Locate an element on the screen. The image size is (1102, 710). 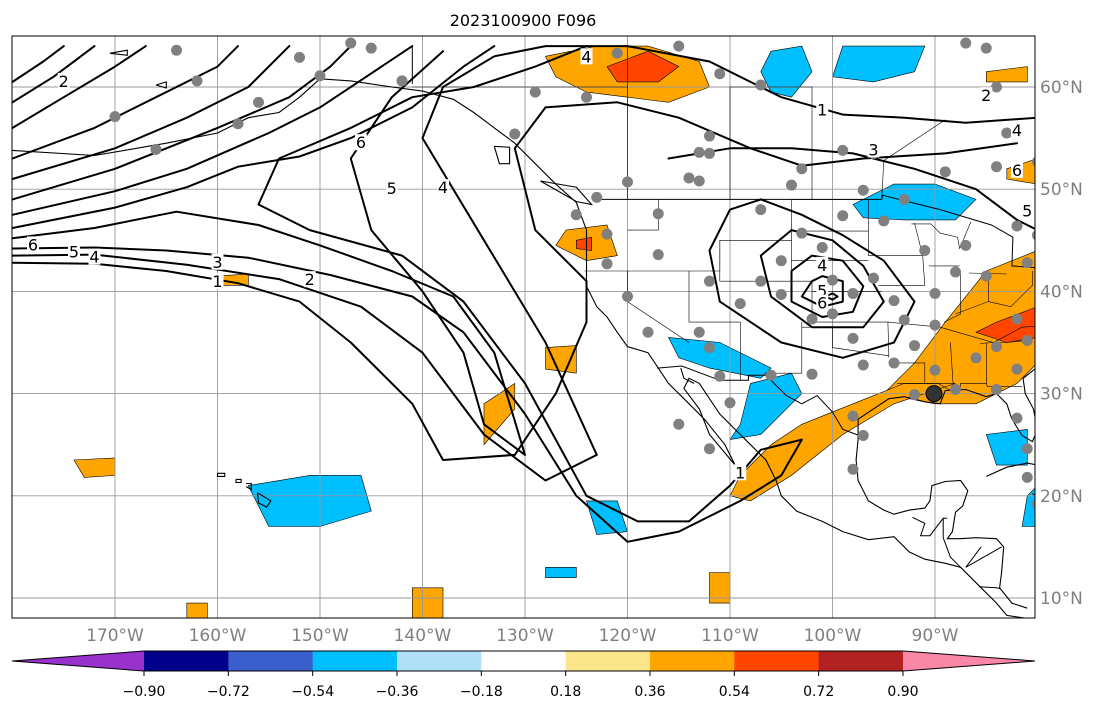
colorbar-tick-label: 0.18 is located at coordinates (565, 692).